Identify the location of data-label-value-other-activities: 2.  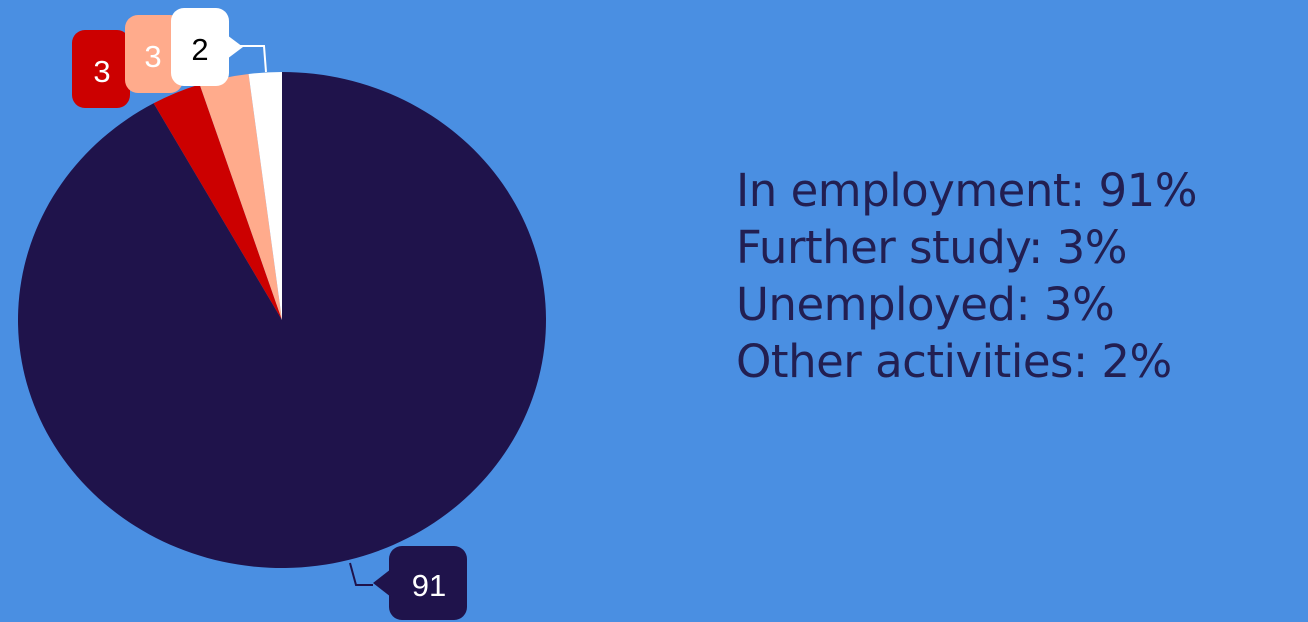
(199, 49).